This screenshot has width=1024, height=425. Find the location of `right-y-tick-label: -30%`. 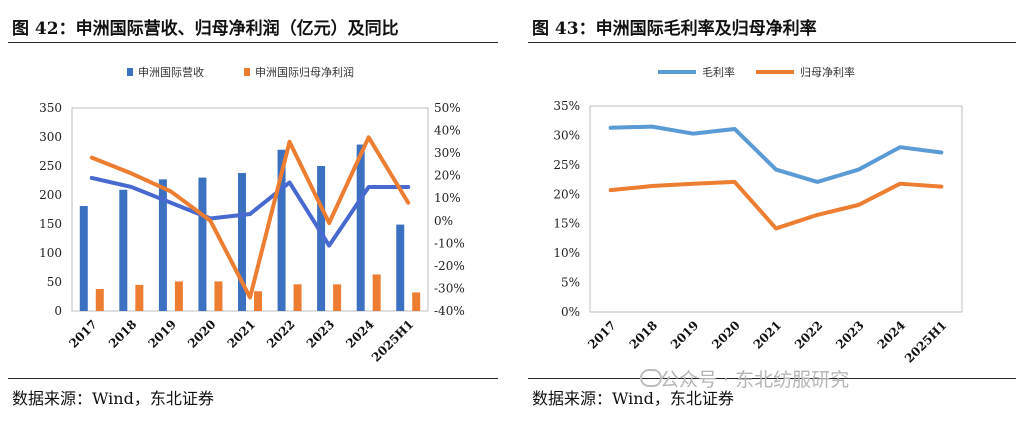

right-y-tick-label: -30% is located at coordinates (449, 288).